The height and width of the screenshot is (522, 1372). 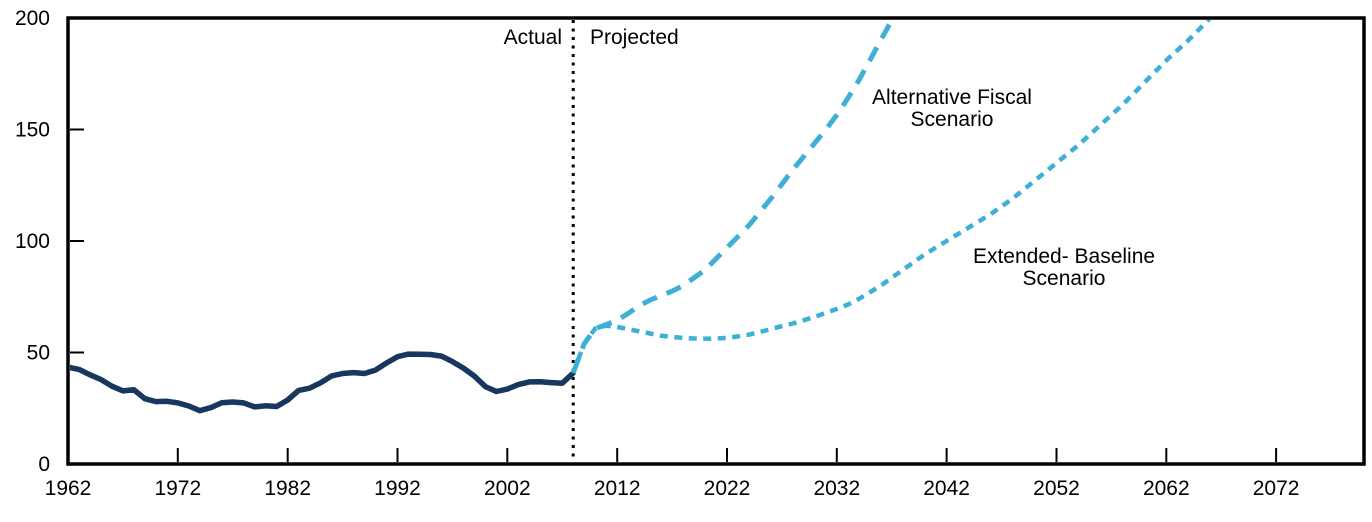 What do you see at coordinates (1276, 488) in the screenshot?
I see `x-tick-label: 2072` at bounding box center [1276, 488].